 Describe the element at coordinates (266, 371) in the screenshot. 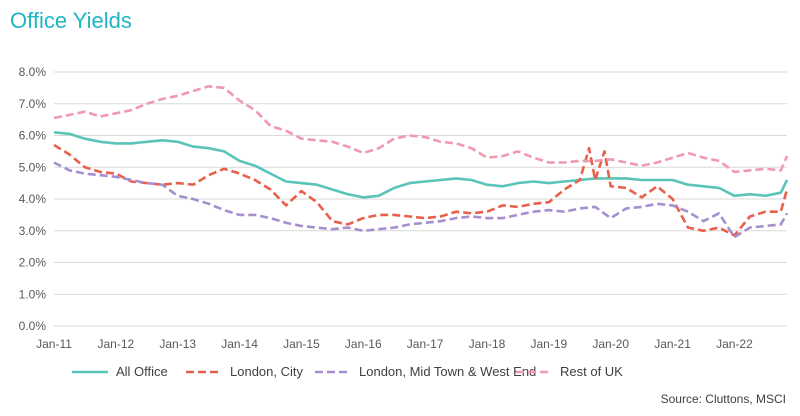

I see `legend-label: London, City` at that location.